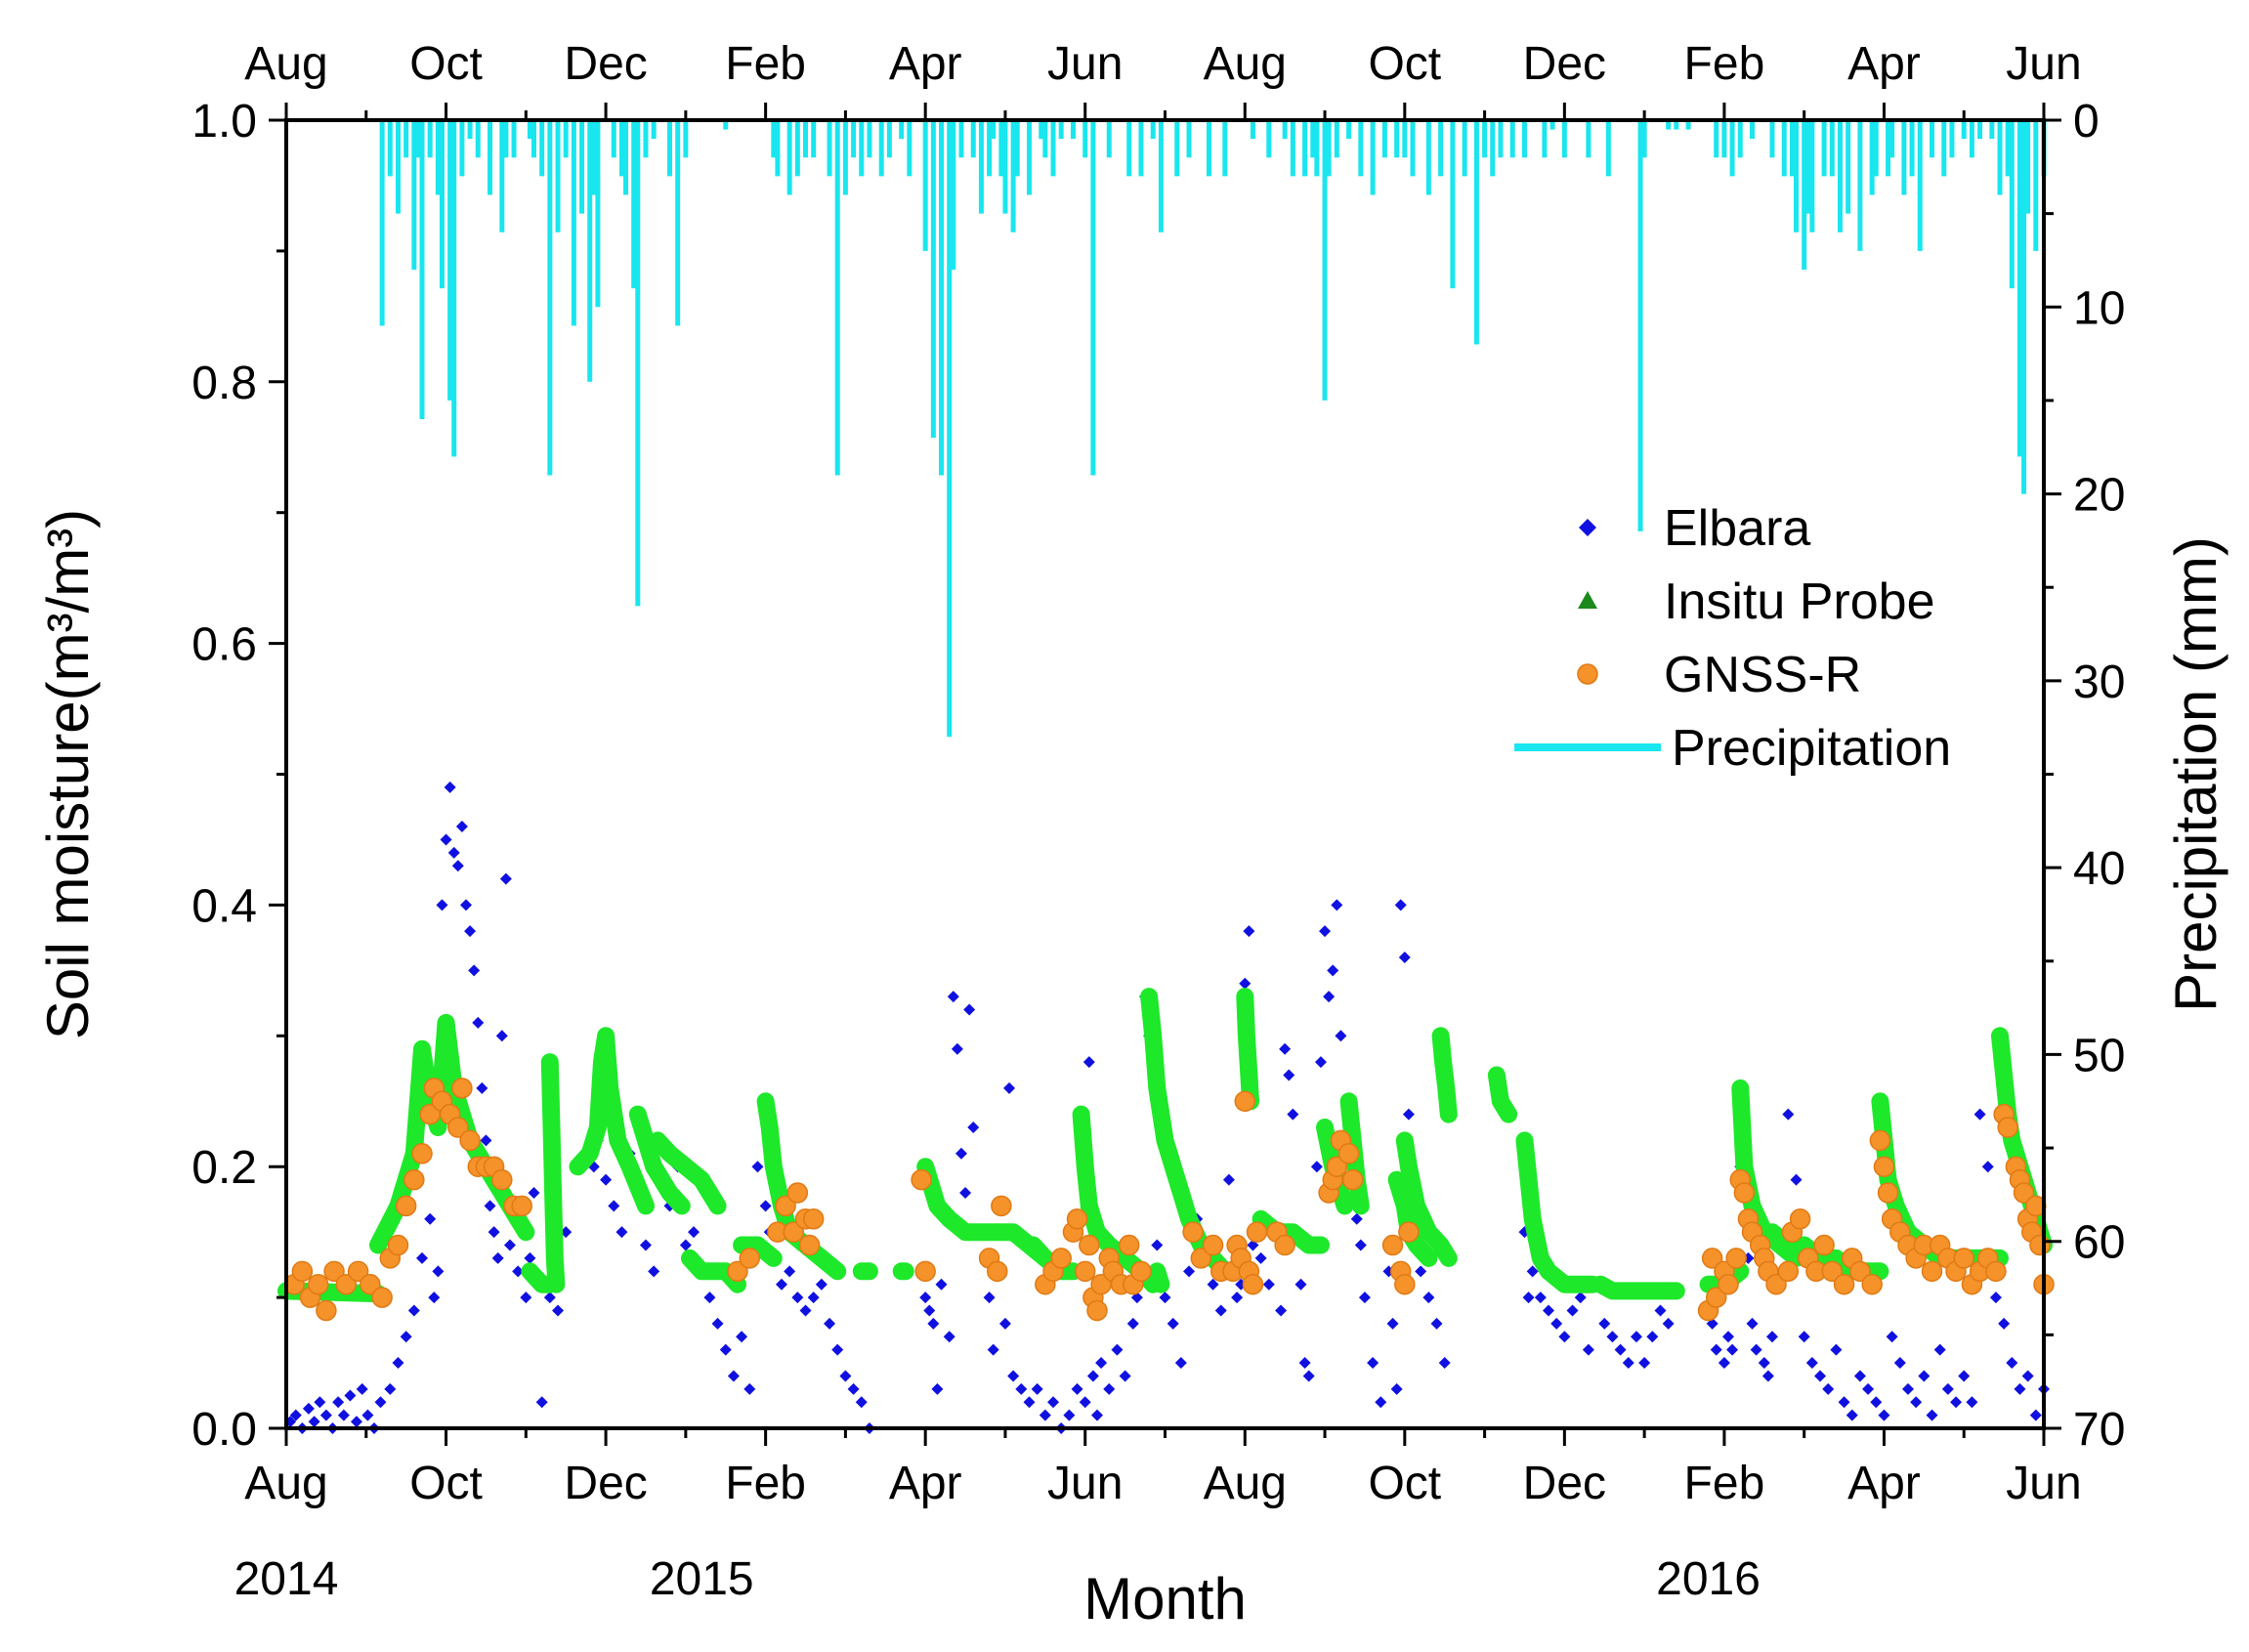 The width and height of the screenshot is (2249, 1652). What do you see at coordinates (2099, 1243) in the screenshot?
I see `y2-tick-label: 60` at bounding box center [2099, 1243].